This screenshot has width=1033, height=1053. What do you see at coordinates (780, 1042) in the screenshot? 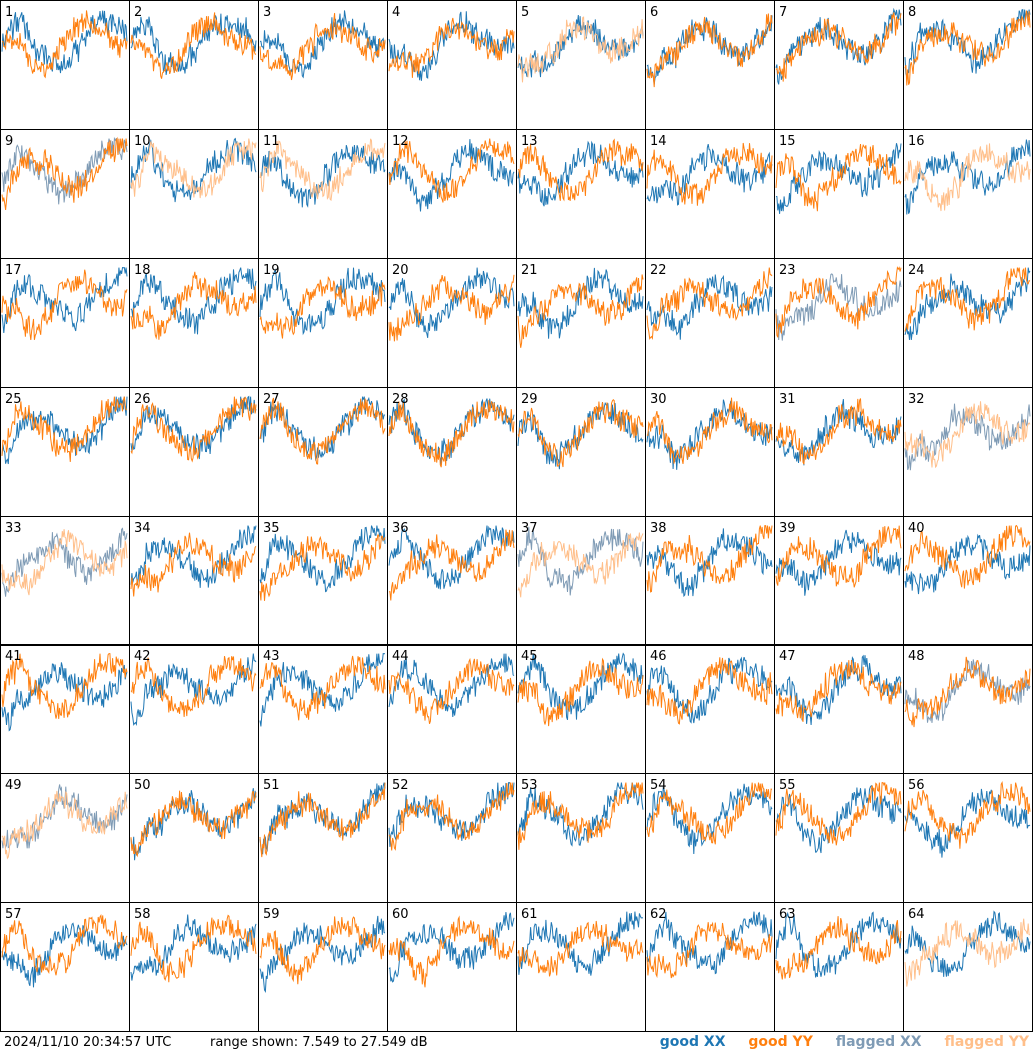
I see `legend-good-yy: good YY` at bounding box center [780, 1042].